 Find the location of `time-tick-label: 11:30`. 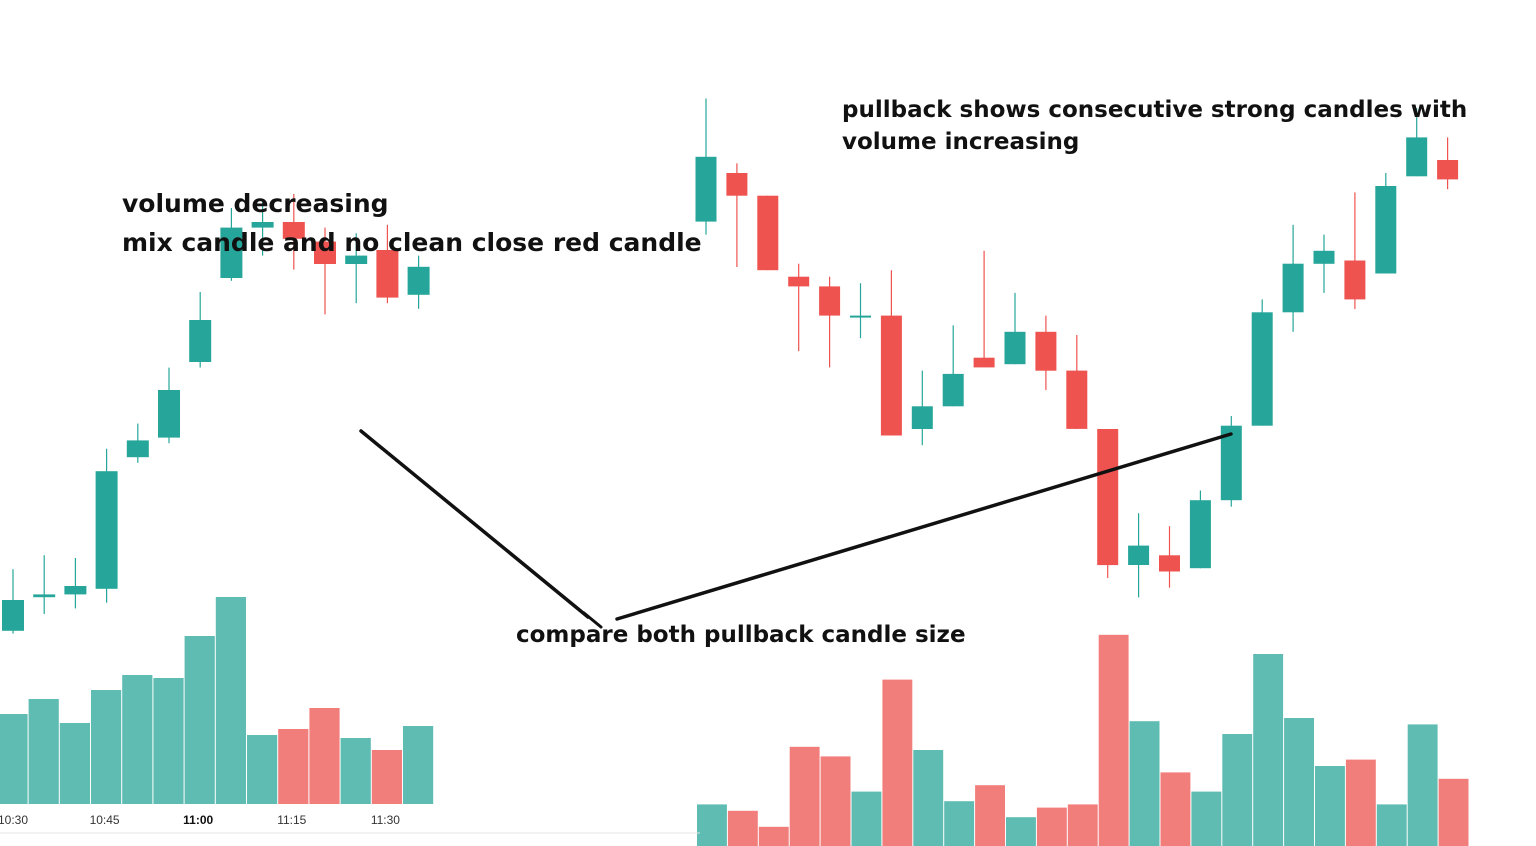

time-tick-label: 11:30 is located at coordinates (385, 820).